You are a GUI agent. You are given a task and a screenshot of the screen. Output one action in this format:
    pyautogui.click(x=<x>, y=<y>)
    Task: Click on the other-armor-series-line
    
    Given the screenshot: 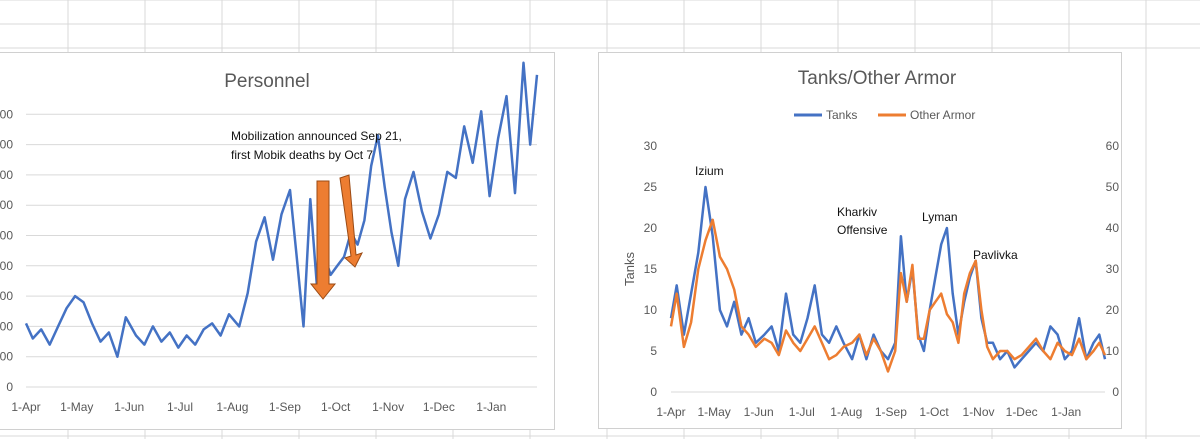 What is the action you would take?
    pyautogui.click(x=888, y=295)
    